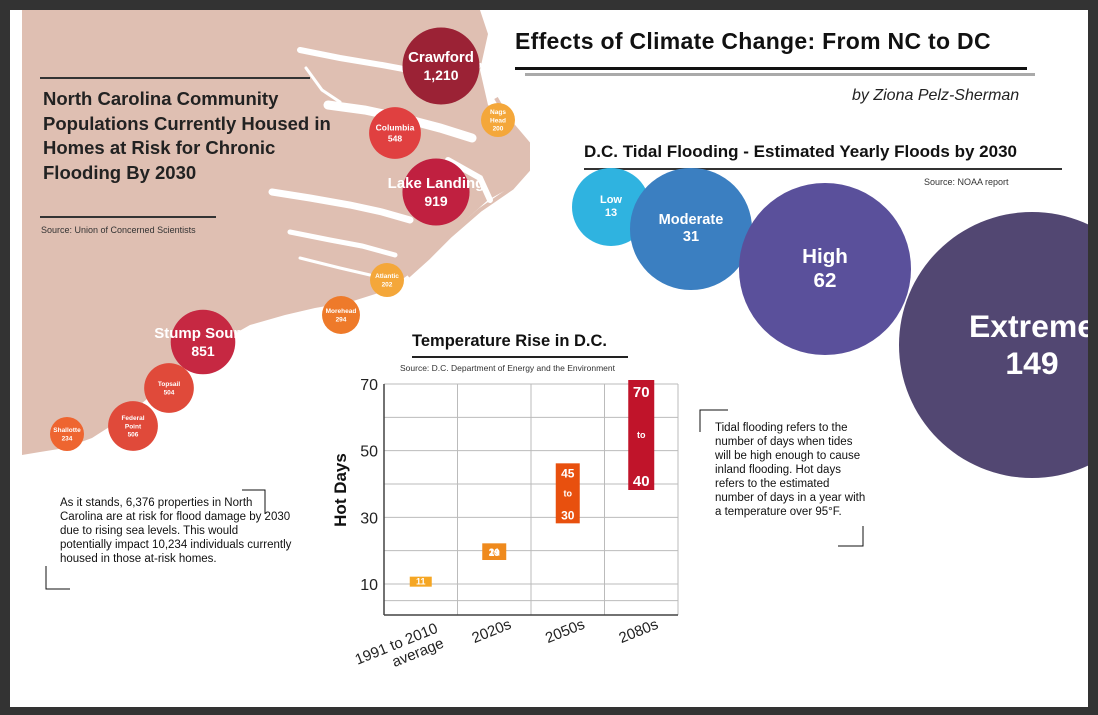 The height and width of the screenshot is (715, 1098). Describe the element at coordinates (753, 41) in the screenshot. I see `page-title: Effects of Climate Change: From NC to DC` at that location.